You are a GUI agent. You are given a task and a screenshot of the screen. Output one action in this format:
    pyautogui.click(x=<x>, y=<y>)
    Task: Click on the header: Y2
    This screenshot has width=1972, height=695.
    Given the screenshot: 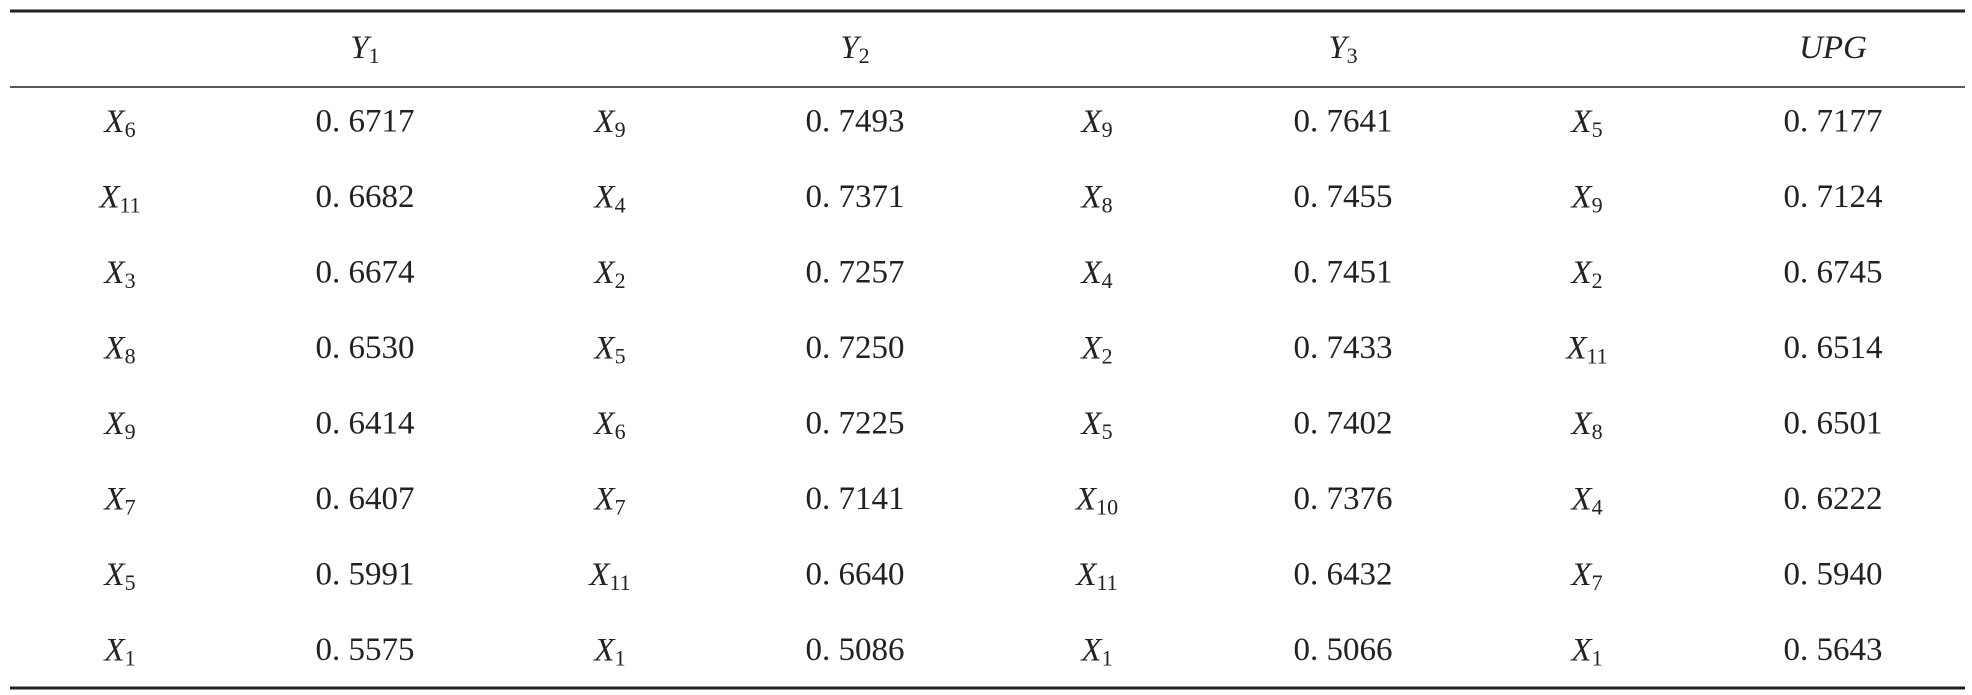 What is the action you would take?
    pyautogui.click(x=854, y=49)
    